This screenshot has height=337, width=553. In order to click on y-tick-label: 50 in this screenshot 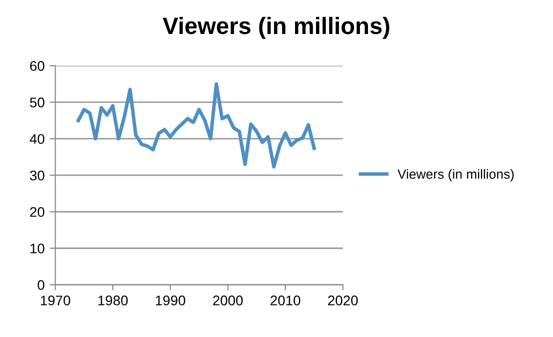, I will do `click(37, 103)`.